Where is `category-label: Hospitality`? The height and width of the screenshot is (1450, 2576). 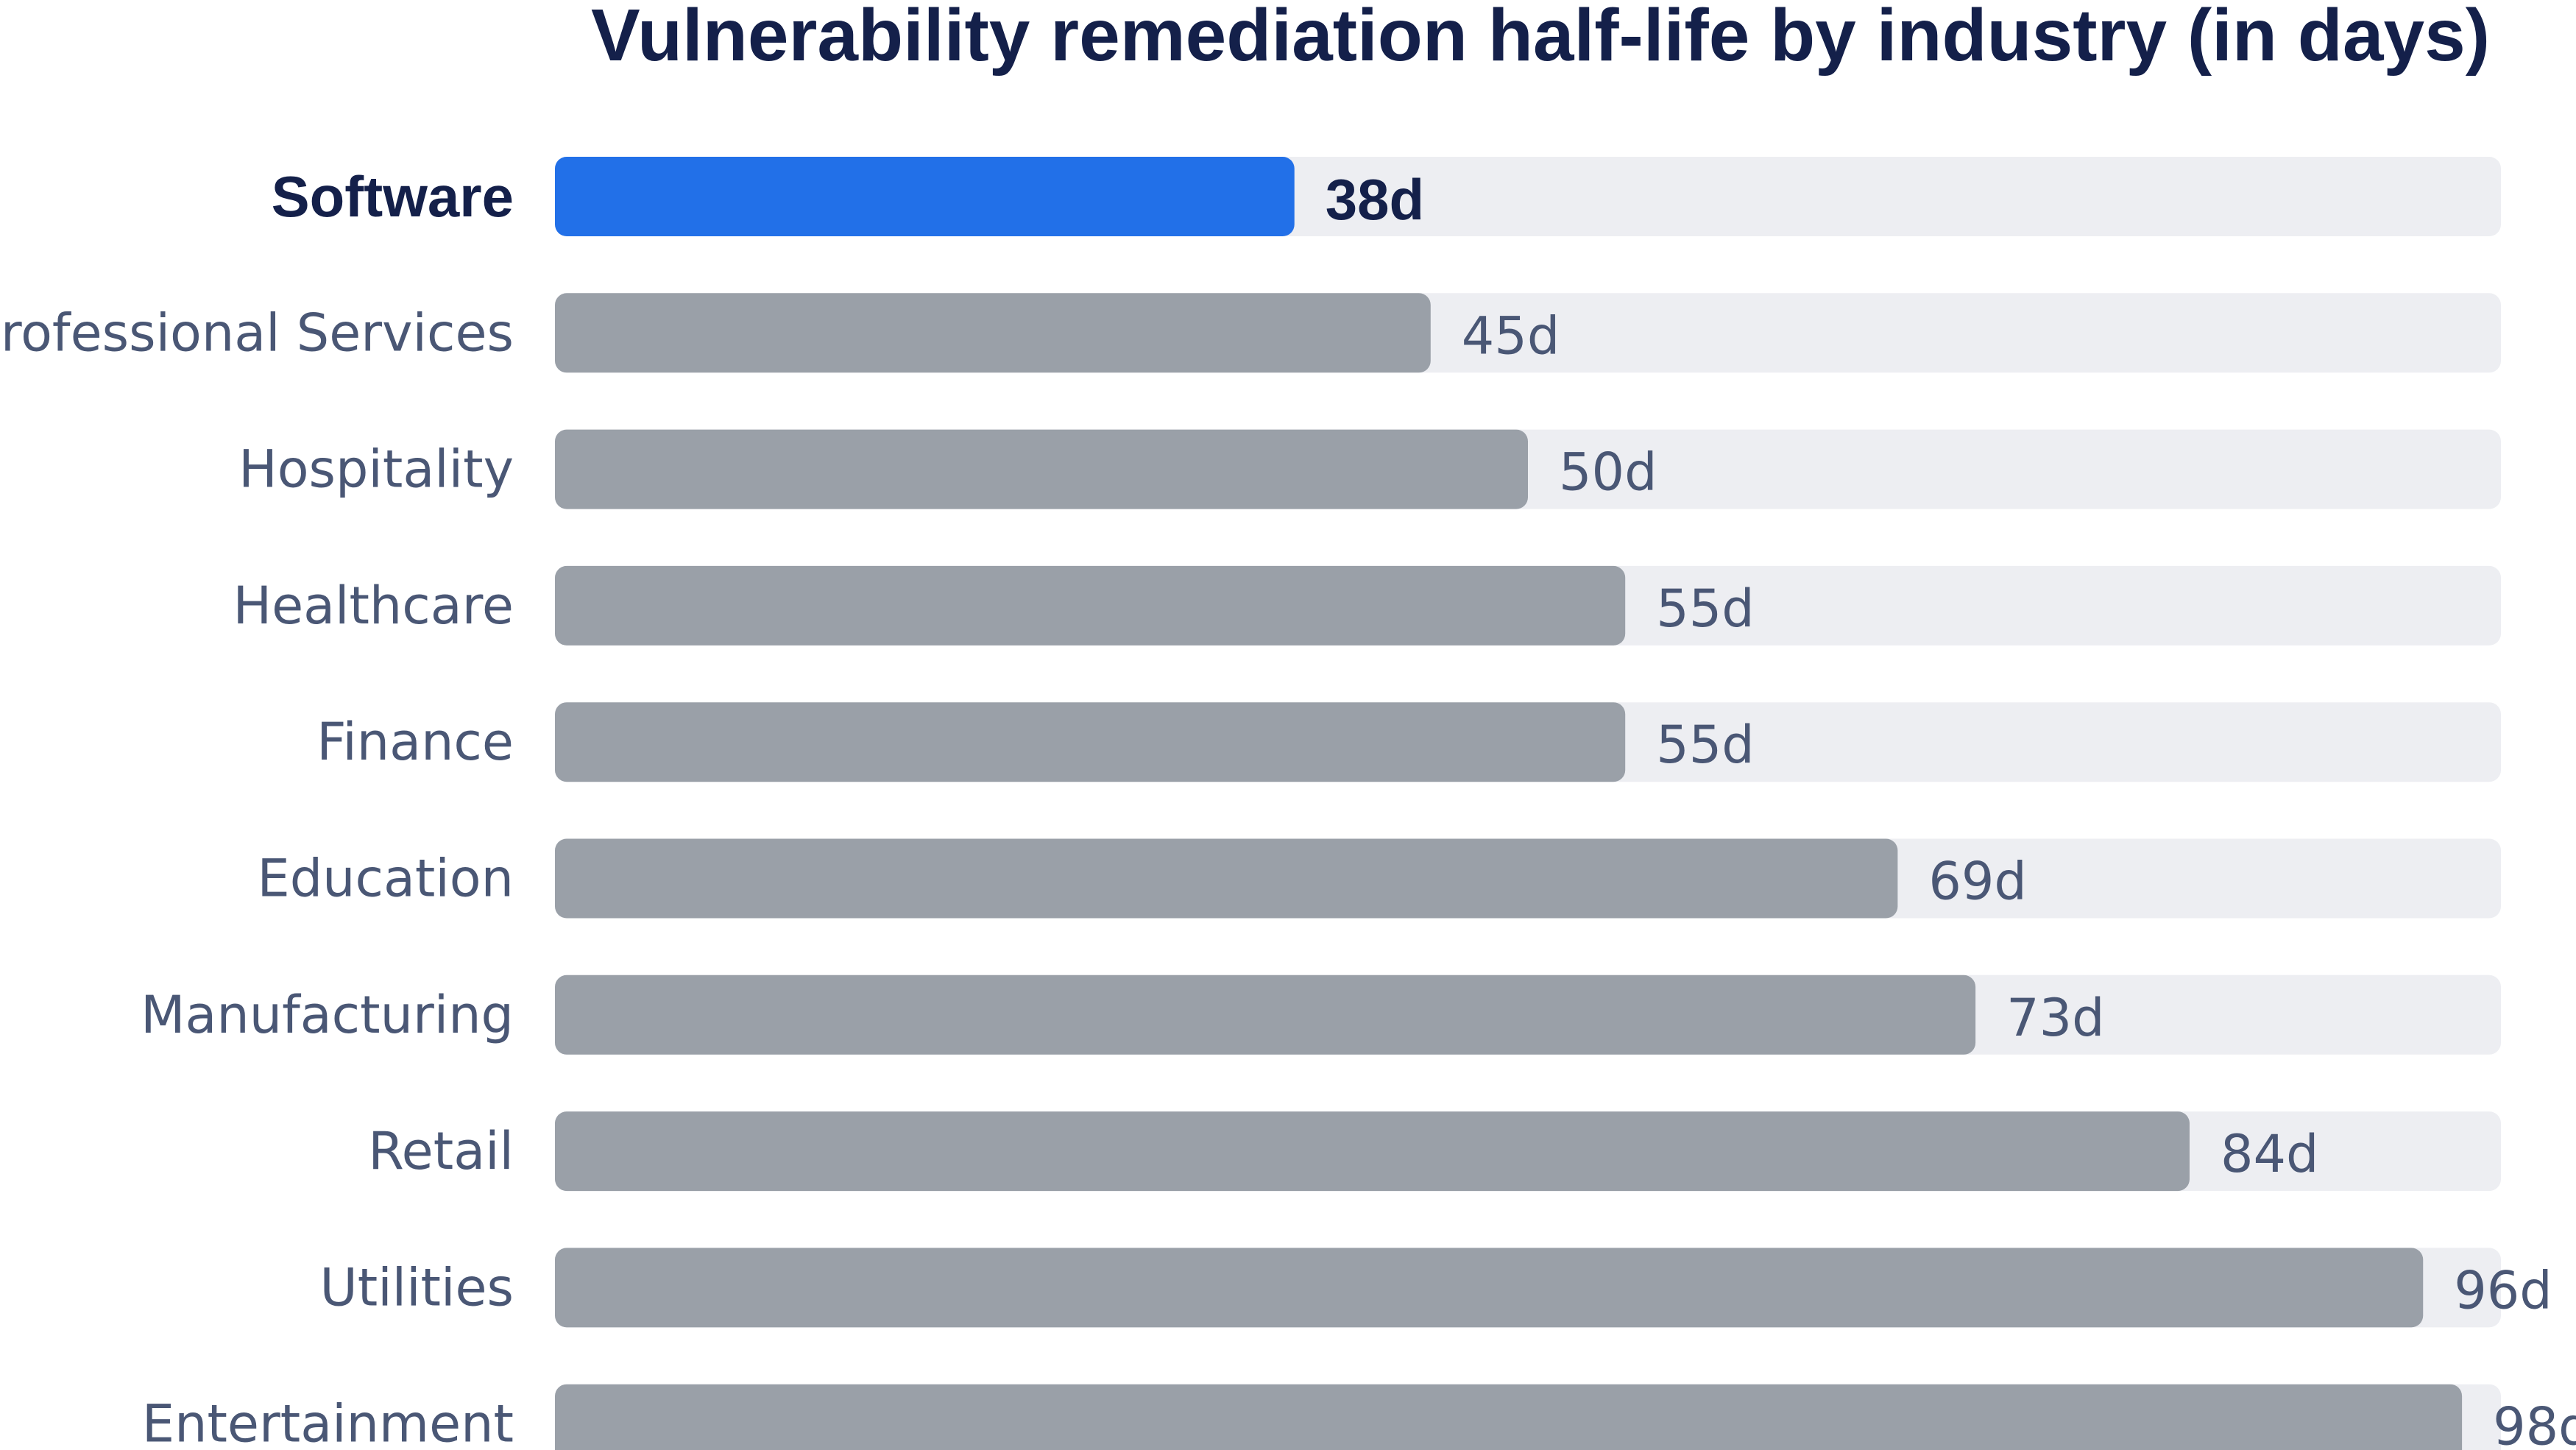 category-label: Hospitality is located at coordinates (376, 469).